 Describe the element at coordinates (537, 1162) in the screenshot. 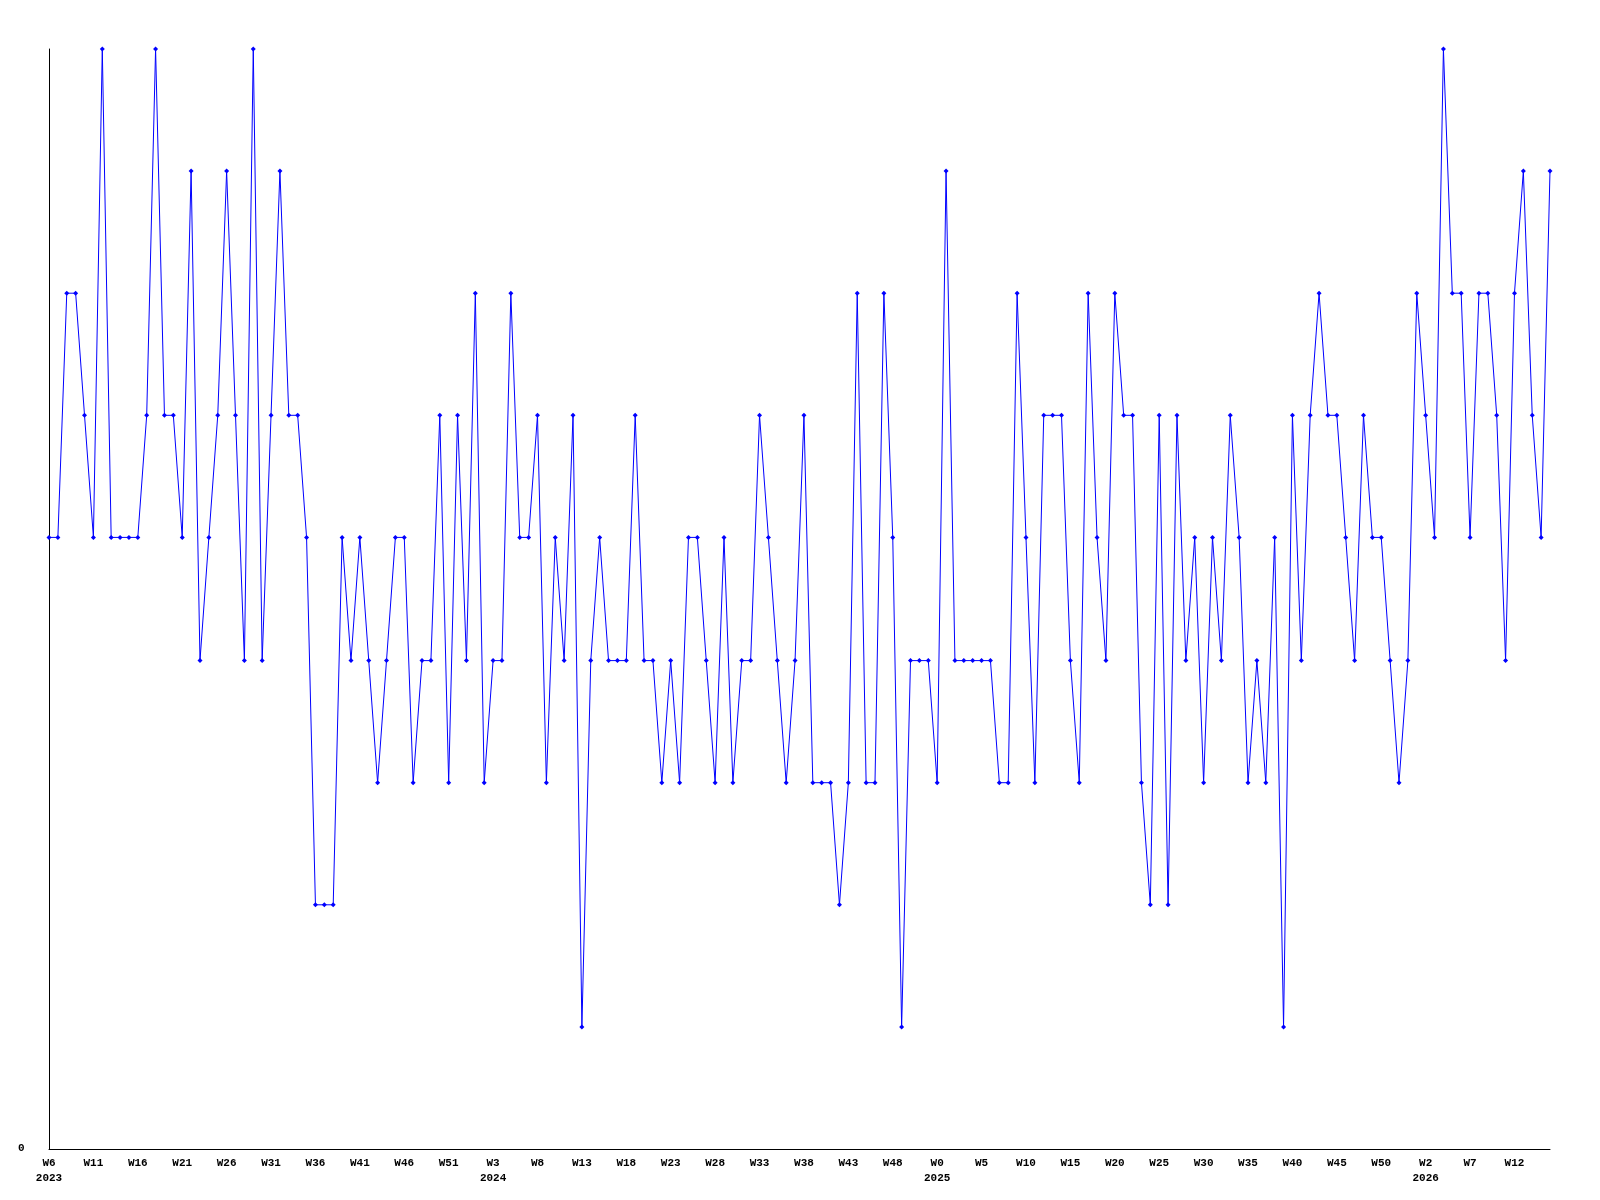

I see `x-tick-label: W8` at that location.